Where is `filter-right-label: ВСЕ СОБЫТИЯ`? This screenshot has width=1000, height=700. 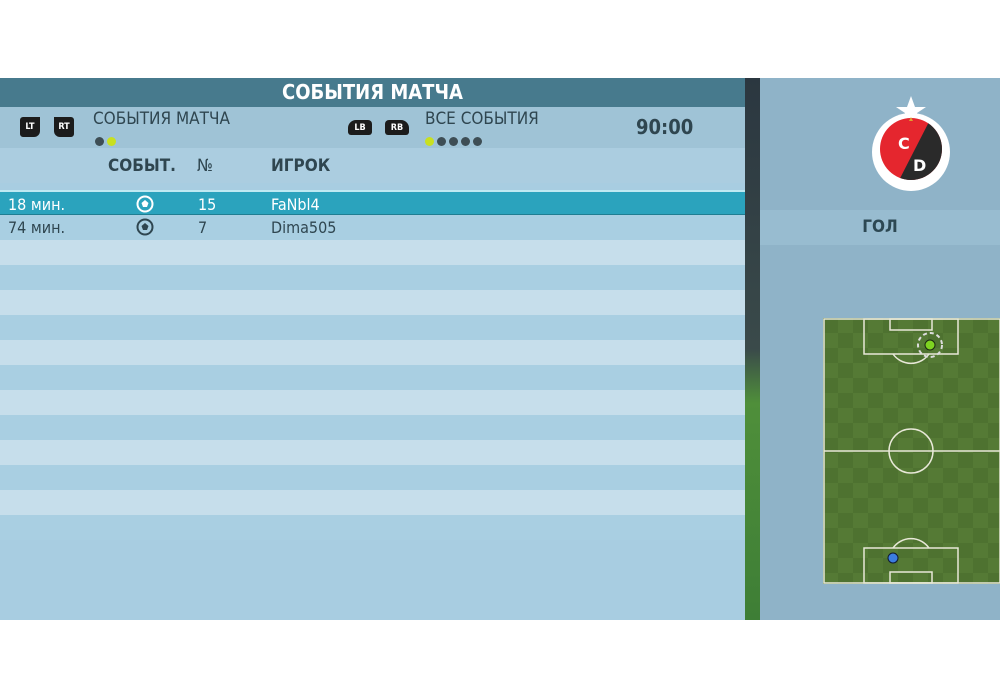 filter-right-label: ВСЕ СОБЫТИЯ is located at coordinates (482, 119).